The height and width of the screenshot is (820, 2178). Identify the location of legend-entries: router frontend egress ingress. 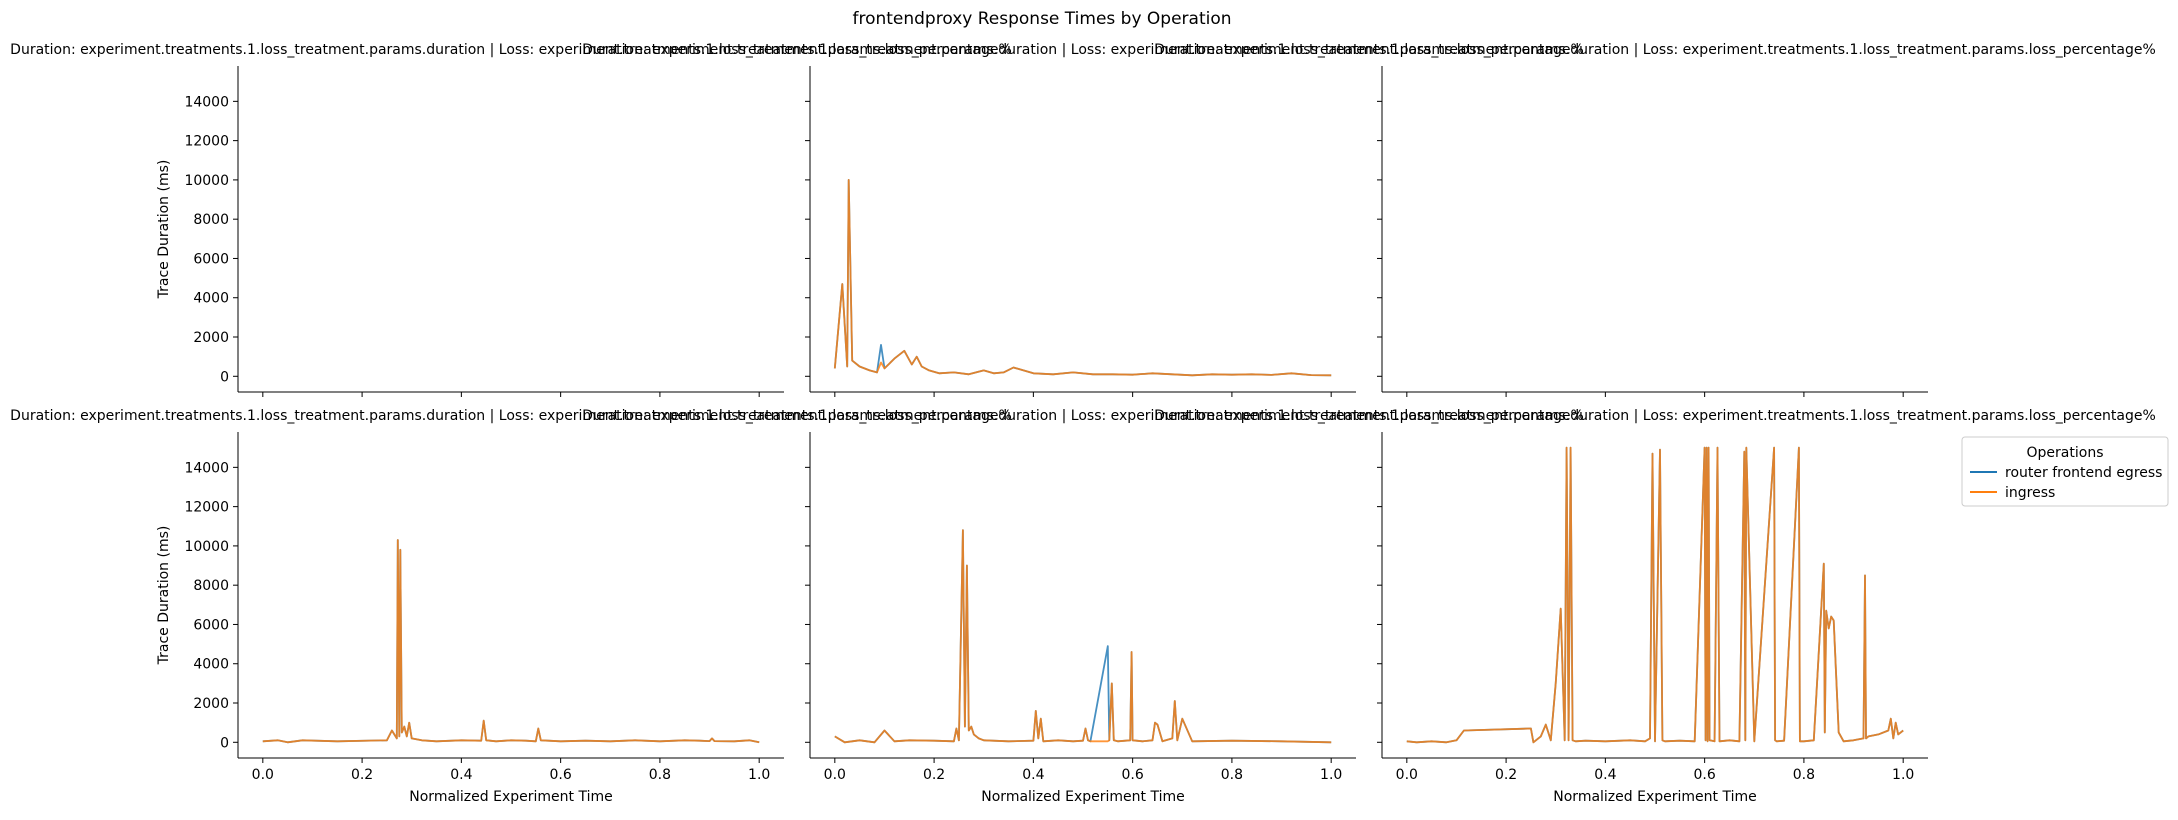
(2066, 483).